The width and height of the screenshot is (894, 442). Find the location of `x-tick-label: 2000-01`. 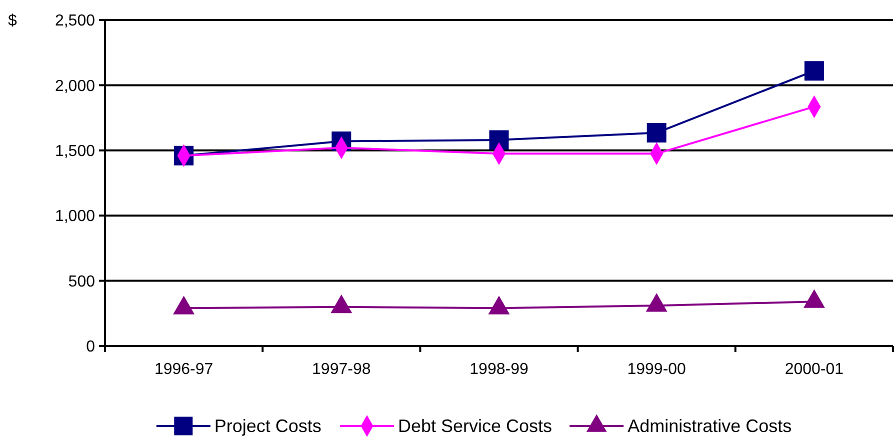

x-tick-label: 2000-01 is located at coordinates (814, 369).